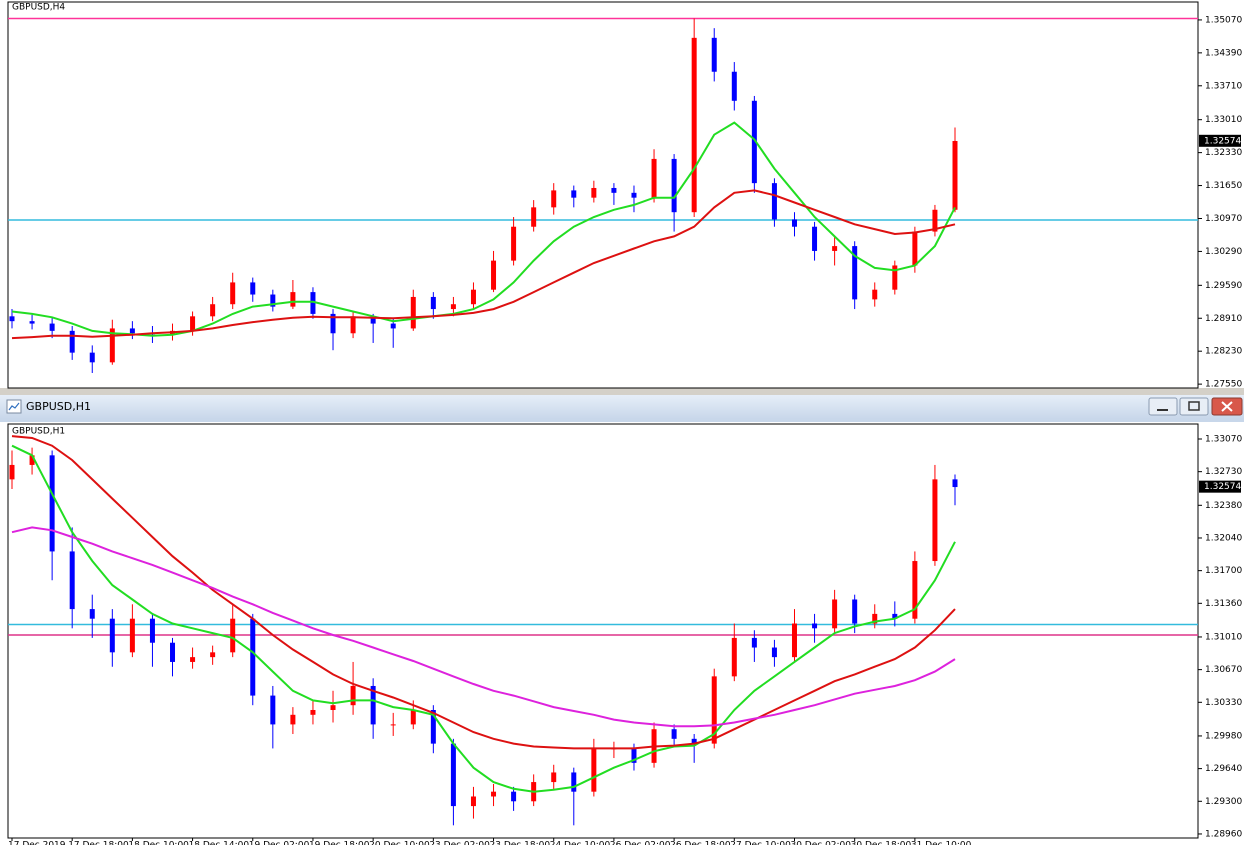 This screenshot has width=1244, height=845. What do you see at coordinates (1227, 406) in the screenshot?
I see `close-button` at bounding box center [1227, 406].